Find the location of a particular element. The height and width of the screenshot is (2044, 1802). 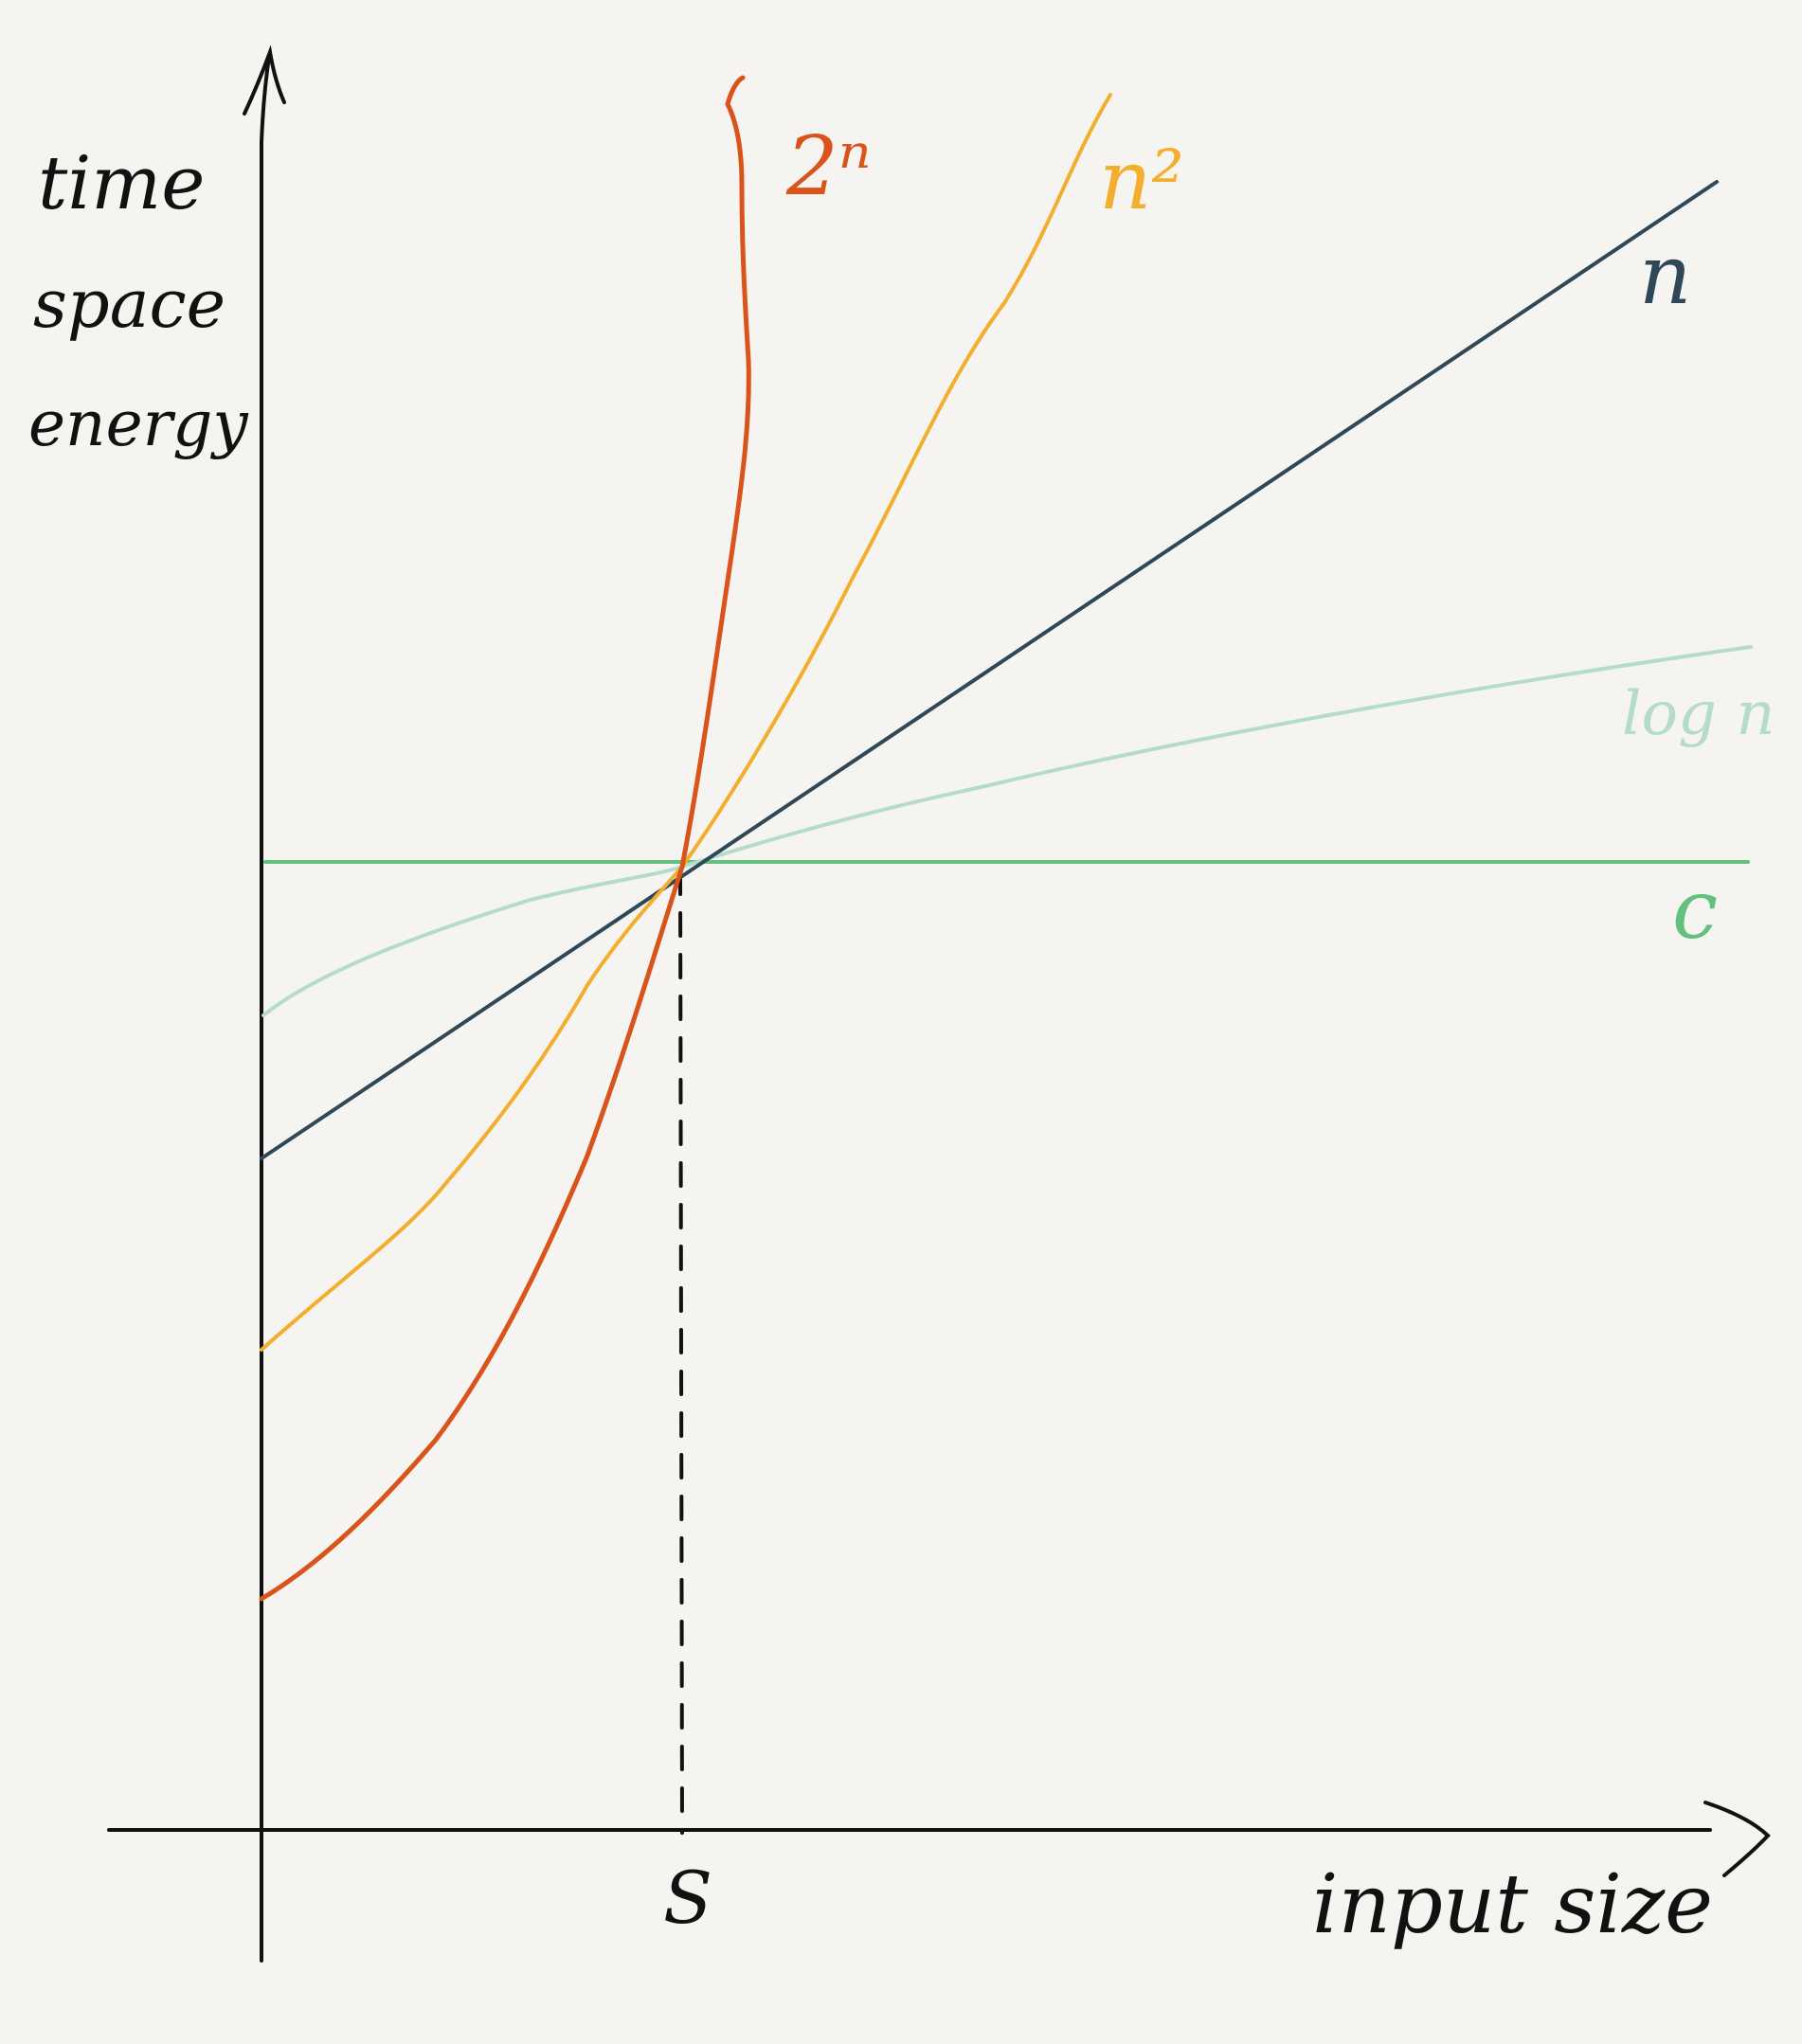

label-n: n is located at coordinates (1665, 275).